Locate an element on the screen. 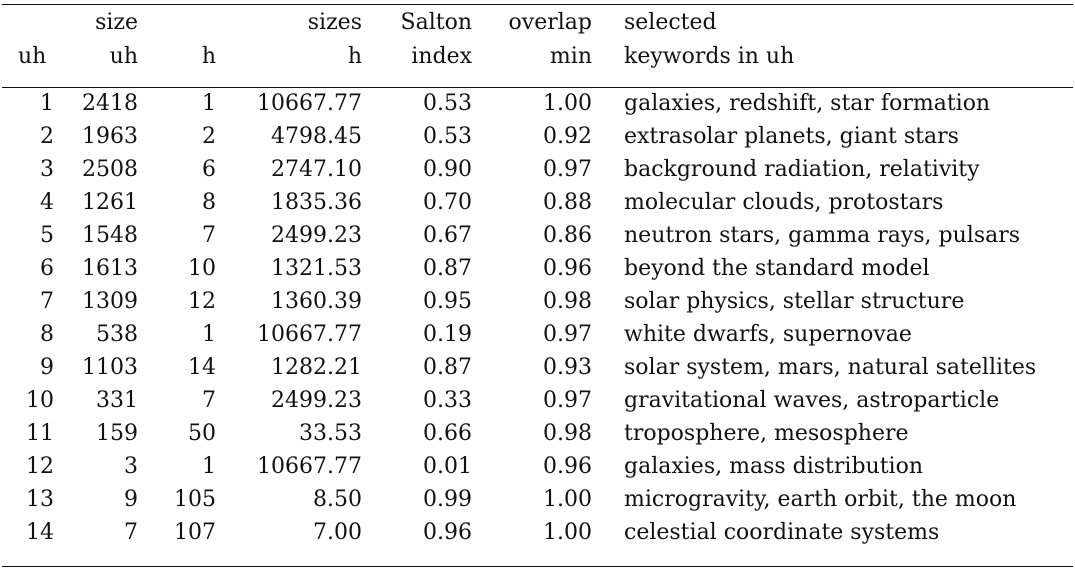  keywords-cell: white dwarfs, supernovae is located at coordinates (768, 334).